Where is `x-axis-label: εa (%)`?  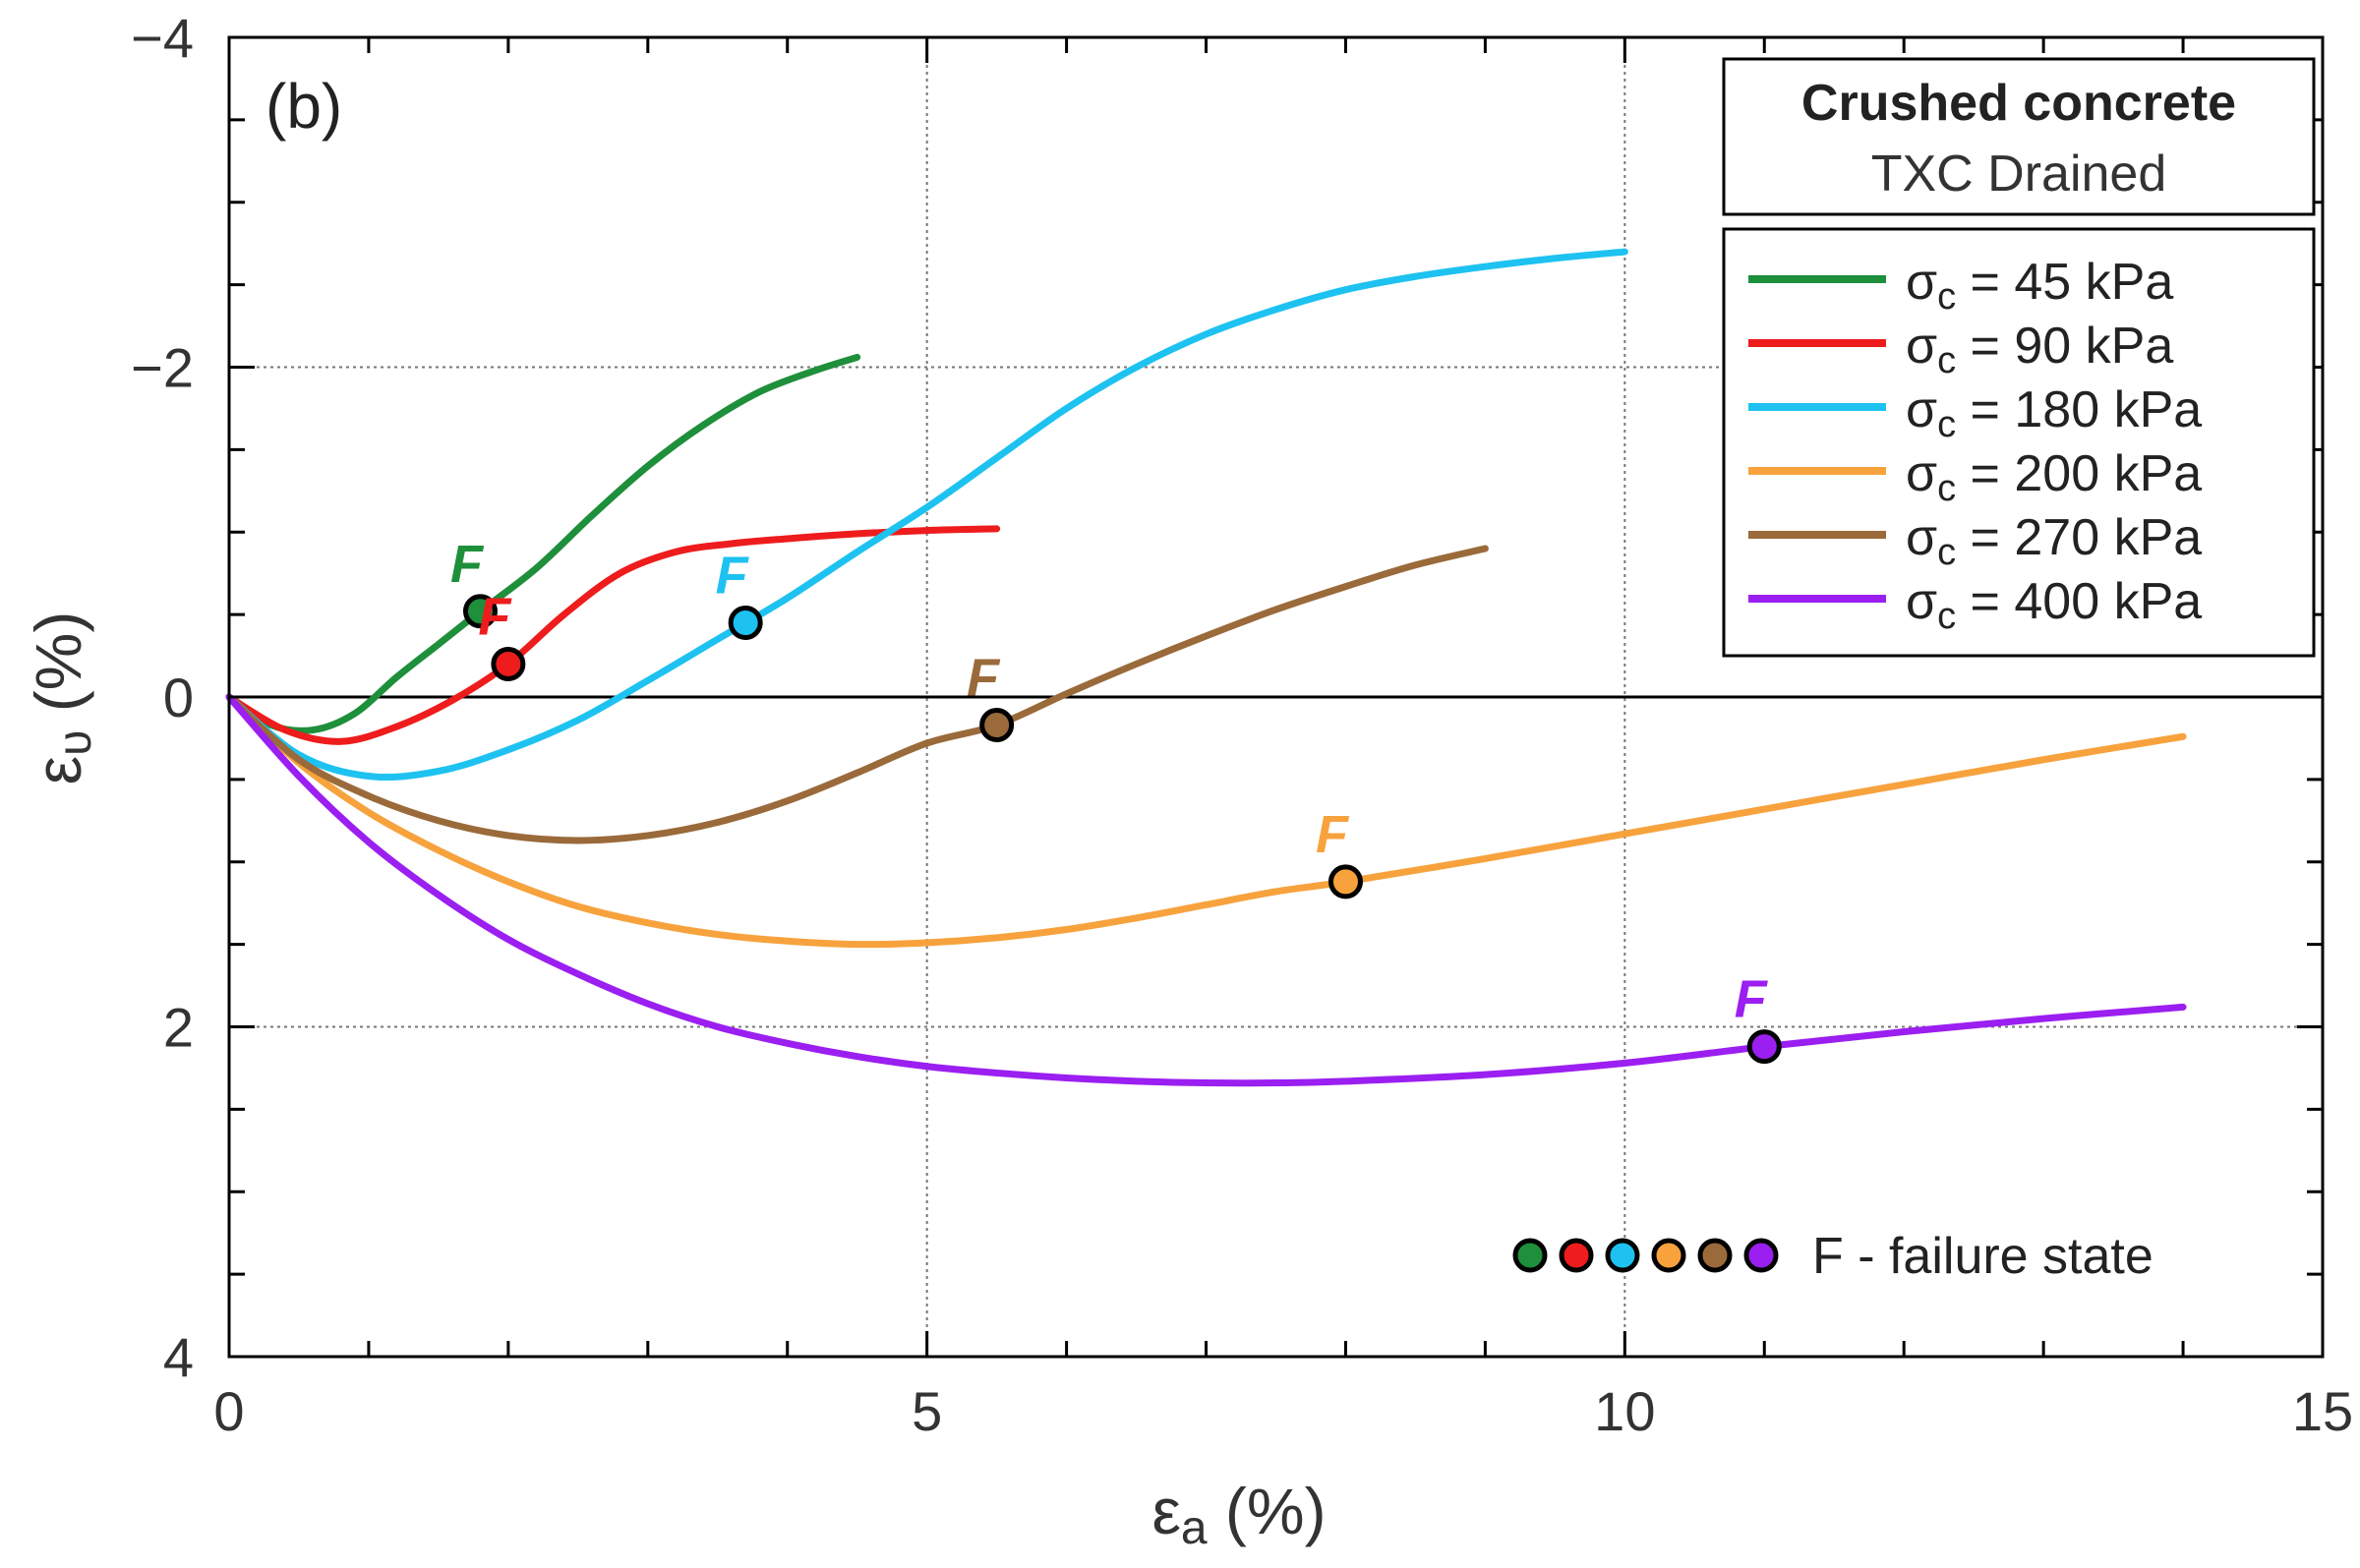
x-axis-label: εa (%) is located at coordinates (1238, 1514).